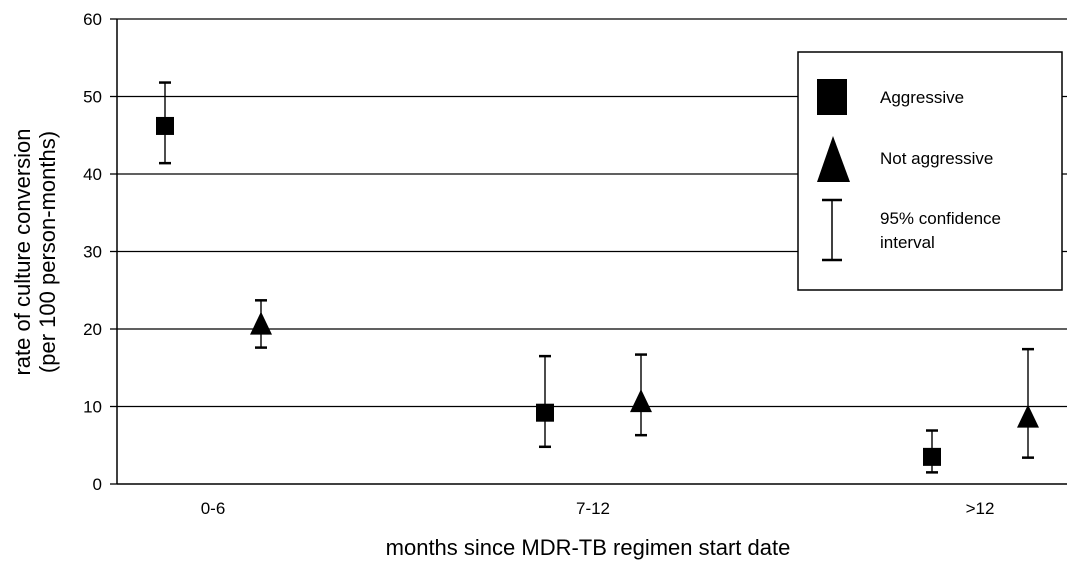  What do you see at coordinates (907, 242) in the screenshot?
I see `legend-label-ci-line2: interval` at bounding box center [907, 242].